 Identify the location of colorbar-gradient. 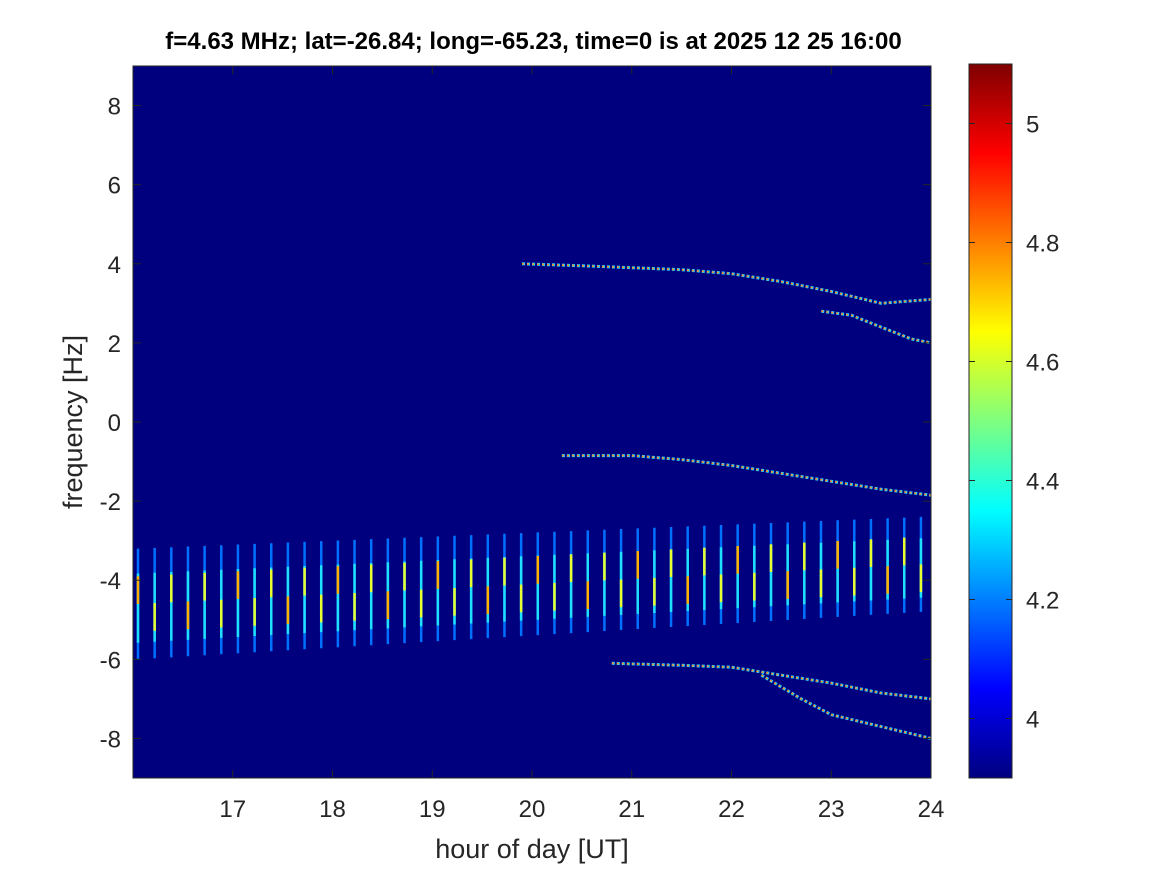
(990, 421).